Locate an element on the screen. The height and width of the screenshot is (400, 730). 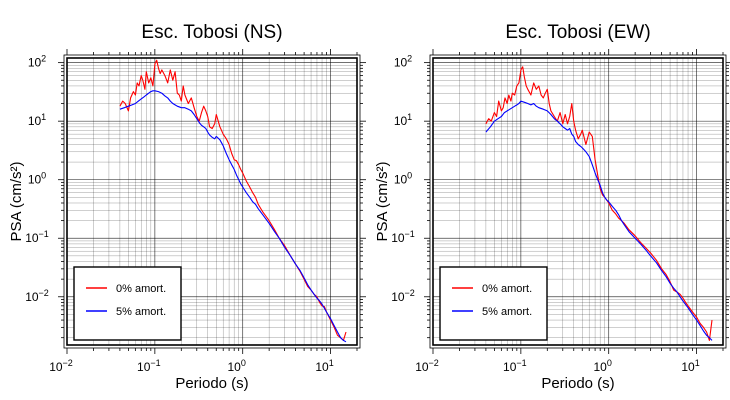
chart-title: Esc. Tobosi (EW) is located at coordinates (577, 32).